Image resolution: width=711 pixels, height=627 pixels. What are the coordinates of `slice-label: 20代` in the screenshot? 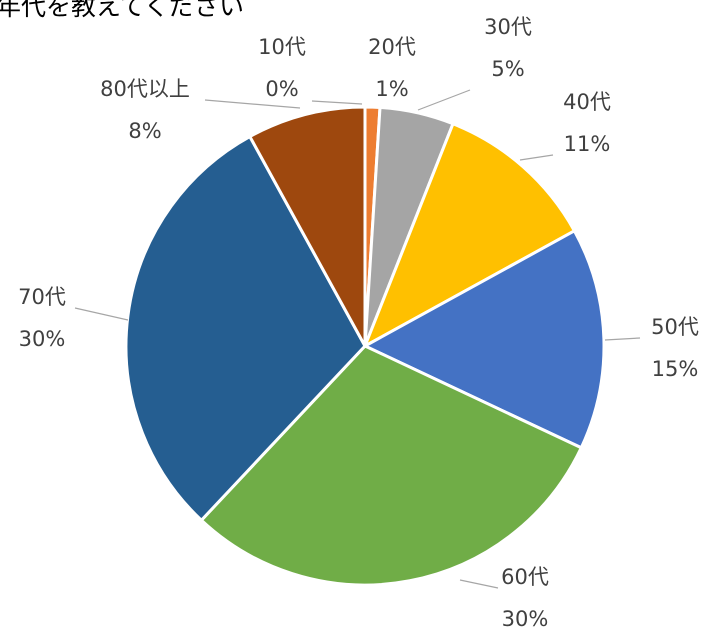 It's located at (392, 47).